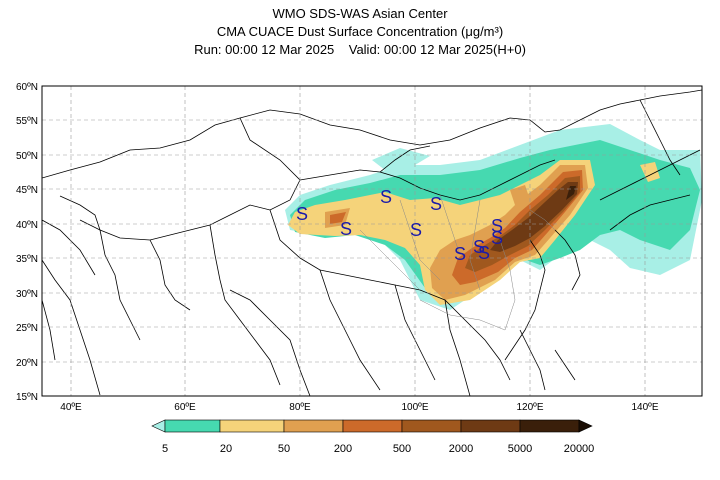 This screenshot has width=720, height=480. What do you see at coordinates (373, 437) in the screenshot?
I see `colorbar: 5 20 50 200 500 2000 5000 20000` at bounding box center [373, 437].